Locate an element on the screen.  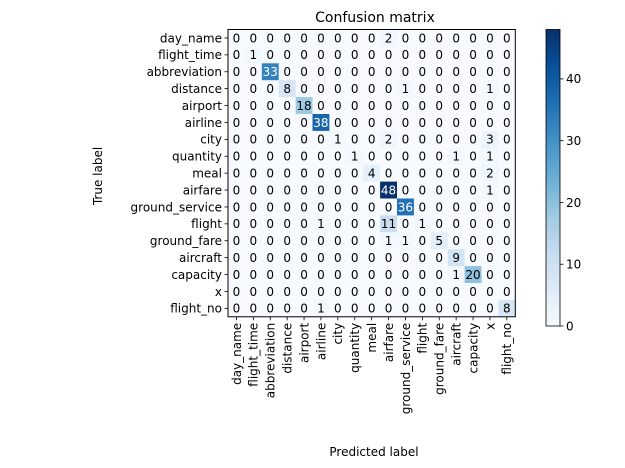
y-tick-label: ground_fare is located at coordinates (186, 241).